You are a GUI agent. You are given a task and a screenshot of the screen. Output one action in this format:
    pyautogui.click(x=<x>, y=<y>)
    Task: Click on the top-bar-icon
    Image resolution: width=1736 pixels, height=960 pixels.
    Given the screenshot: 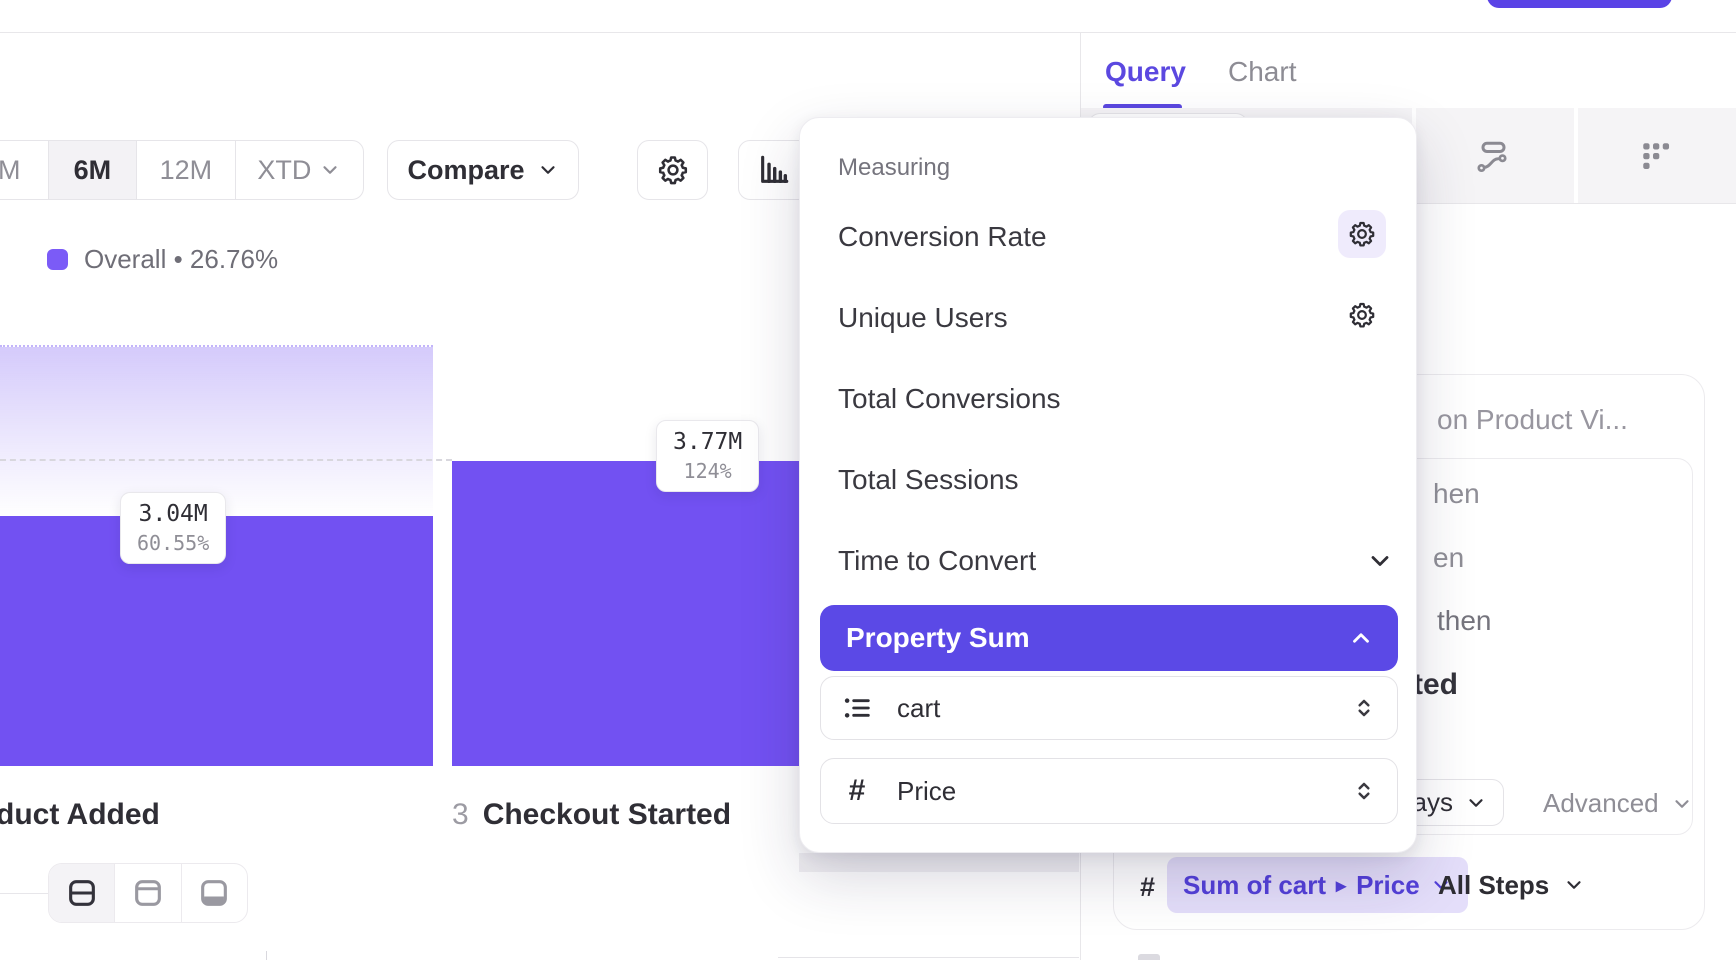 What is the action you would take?
    pyautogui.click(x=148, y=893)
    